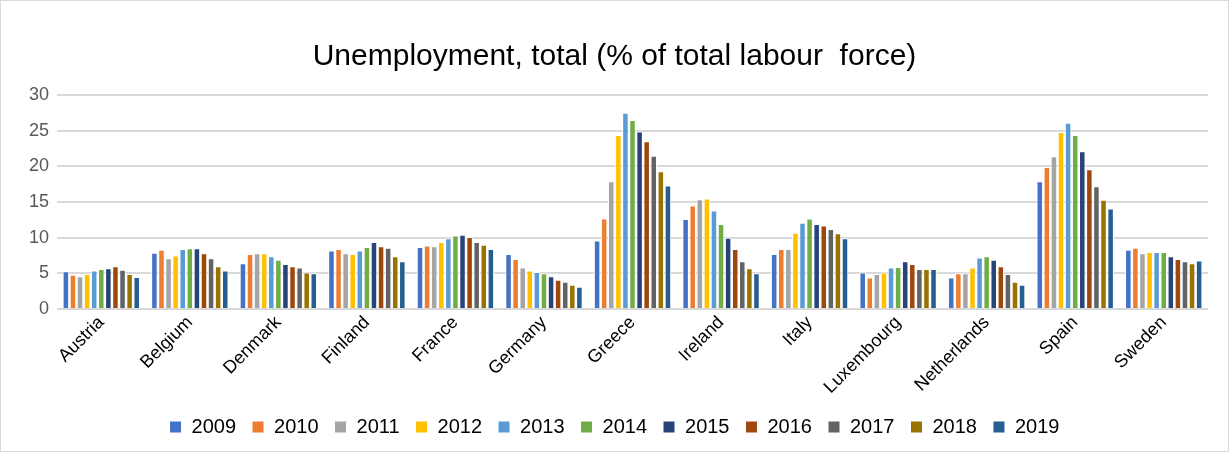 This screenshot has height=452, width=1229. What do you see at coordinates (214, 425) in the screenshot?
I see `legend-label: 2009` at bounding box center [214, 425].